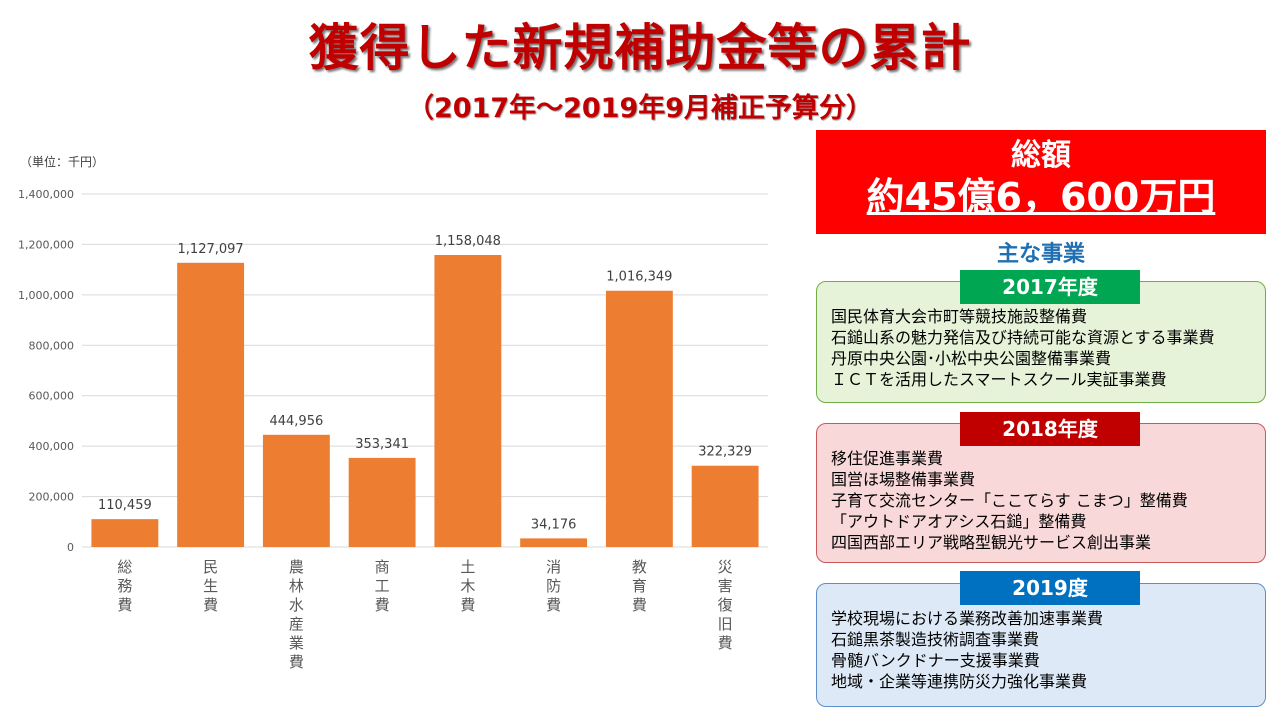  What do you see at coordinates (1040, 254) in the screenshot?
I see `main-projects-heading: 主な事業` at bounding box center [1040, 254].